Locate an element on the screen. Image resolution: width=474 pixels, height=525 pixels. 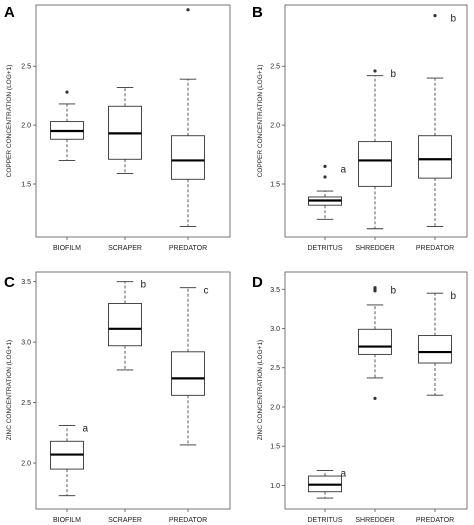
panel-d-letter: D is located at coordinates (257, 282).